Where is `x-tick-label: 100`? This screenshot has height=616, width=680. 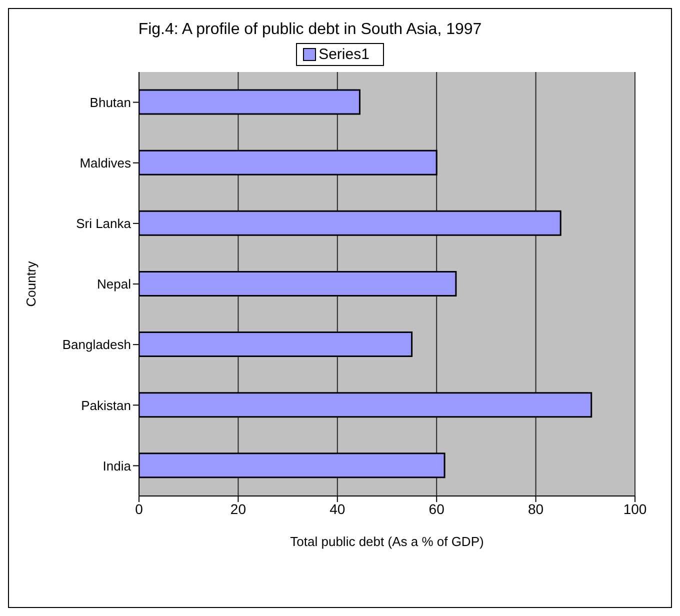 x-tick-label: 100 is located at coordinates (635, 508).